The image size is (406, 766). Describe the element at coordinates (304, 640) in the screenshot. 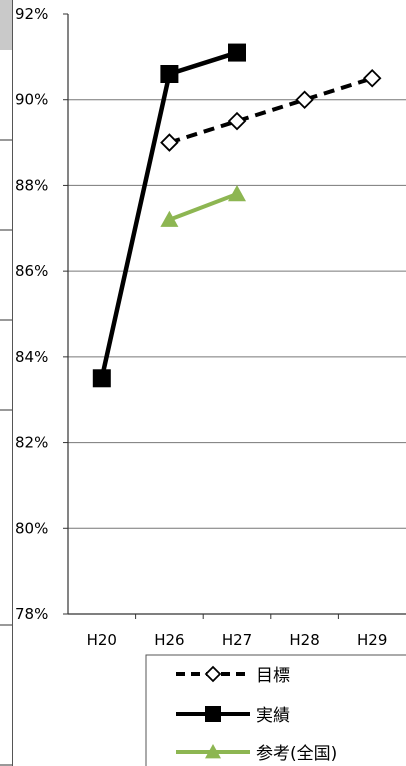

I see `x-tick-label: H28` at that location.